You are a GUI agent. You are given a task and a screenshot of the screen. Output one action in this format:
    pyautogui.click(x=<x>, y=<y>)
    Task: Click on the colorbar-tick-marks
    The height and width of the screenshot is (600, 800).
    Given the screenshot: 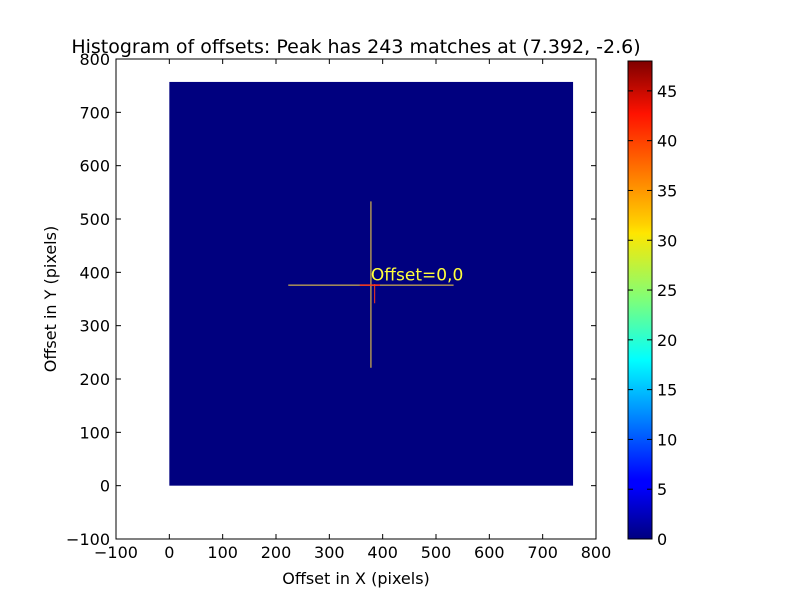 What is the action you would take?
    pyautogui.click(x=640, y=315)
    